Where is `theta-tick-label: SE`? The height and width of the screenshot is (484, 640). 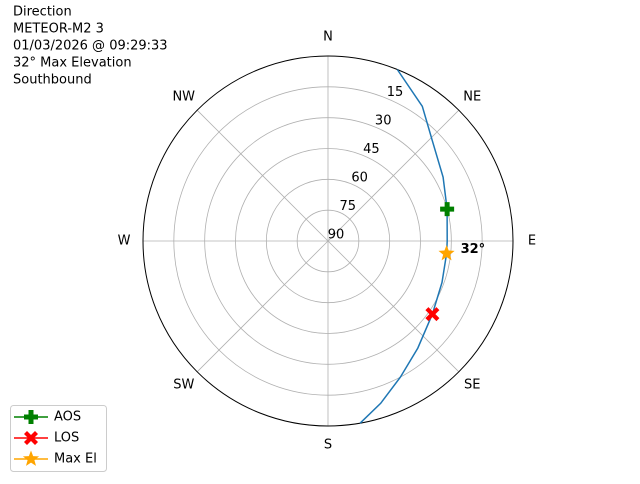 theta-tick-label: SE is located at coordinates (472, 385).